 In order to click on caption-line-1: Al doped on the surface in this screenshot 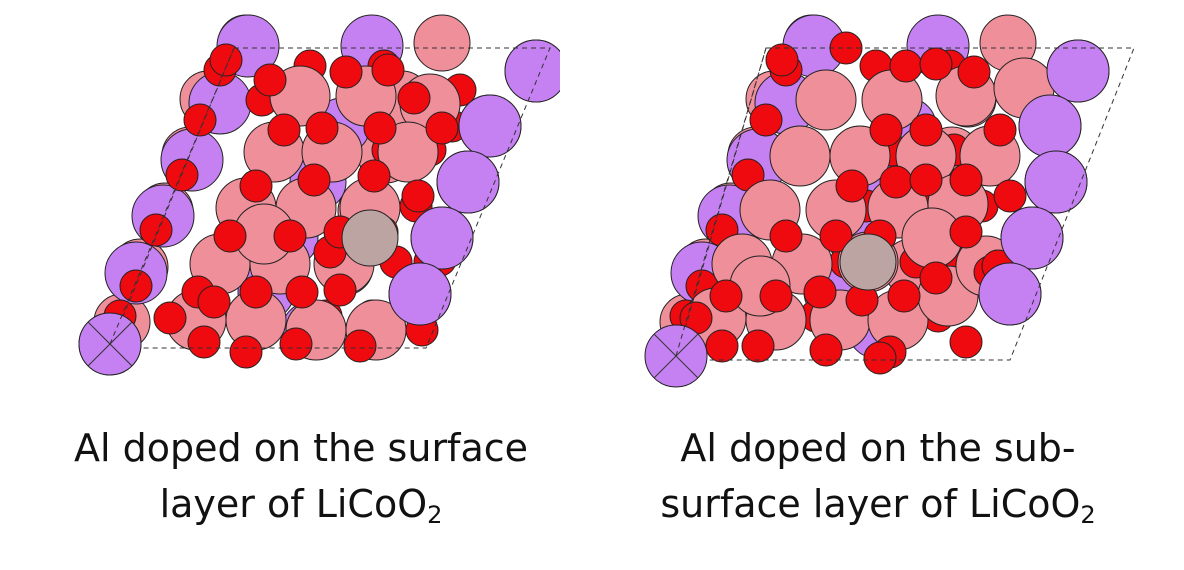, I will do `click(301, 448)`.